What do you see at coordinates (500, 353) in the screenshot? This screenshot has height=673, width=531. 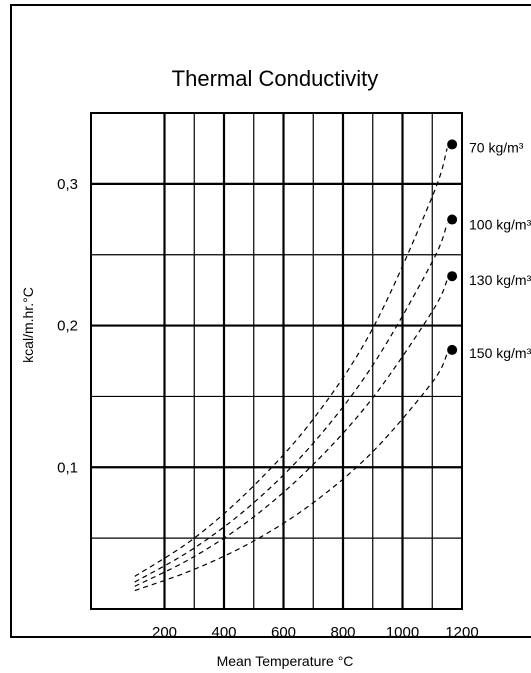 I see `series-label: 150 kg/m³` at bounding box center [500, 353].